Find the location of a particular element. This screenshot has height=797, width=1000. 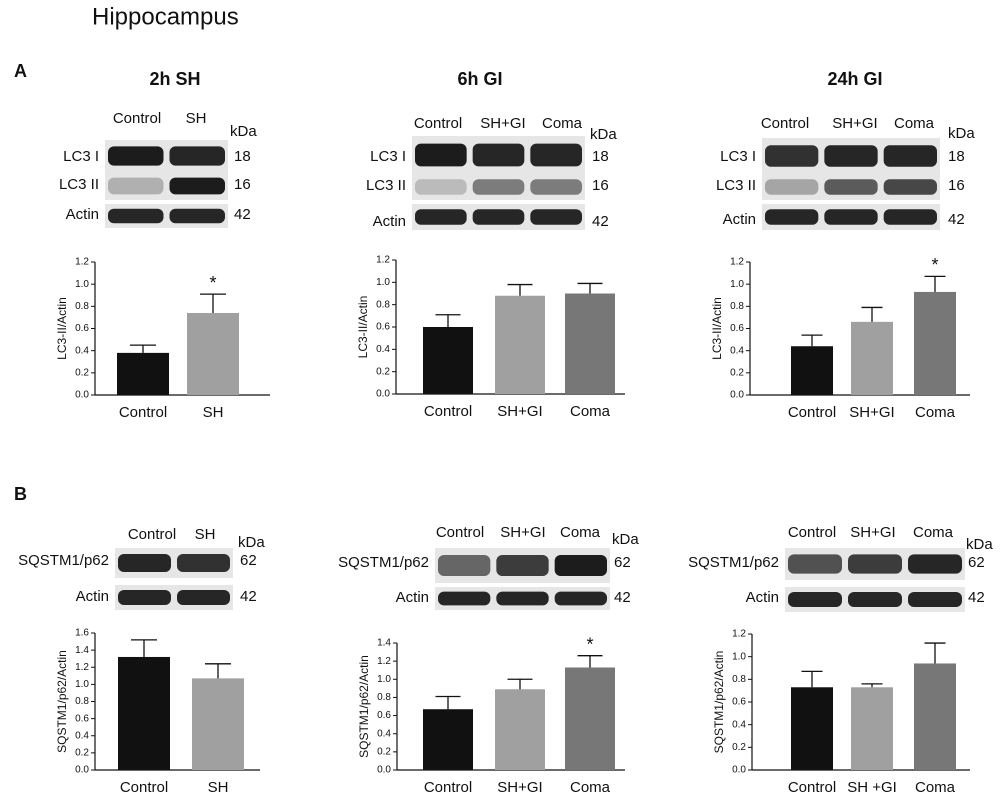

y-axis-label: SQSTM1/p62/Actin is located at coordinates (364, 706).